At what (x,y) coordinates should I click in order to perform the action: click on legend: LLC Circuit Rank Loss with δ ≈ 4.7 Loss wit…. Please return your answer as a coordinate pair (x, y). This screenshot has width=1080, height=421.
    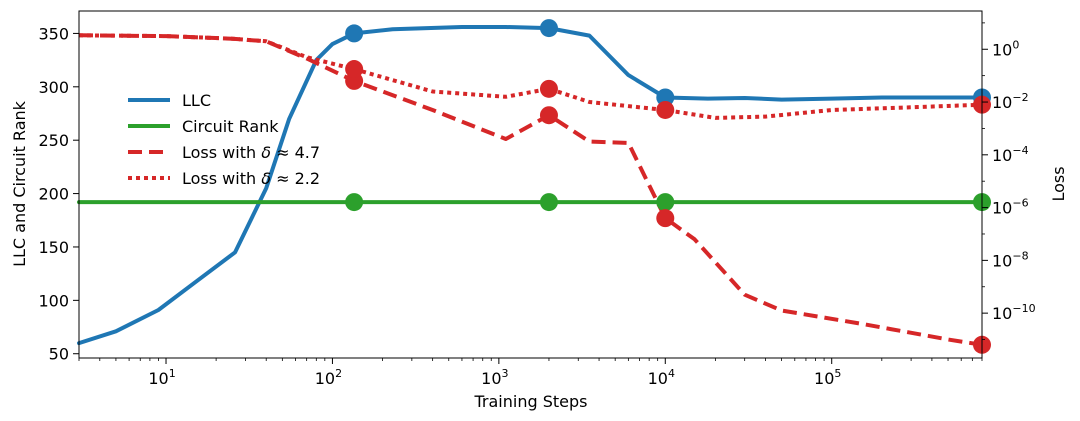
    Looking at the image, I should click on (224, 139).